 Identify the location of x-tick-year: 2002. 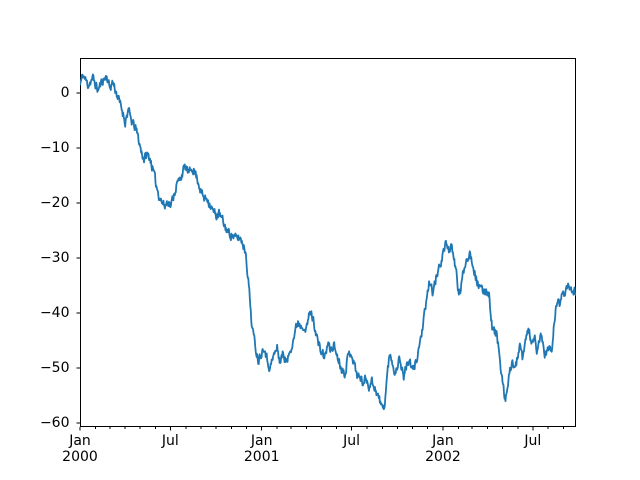
(443, 457).